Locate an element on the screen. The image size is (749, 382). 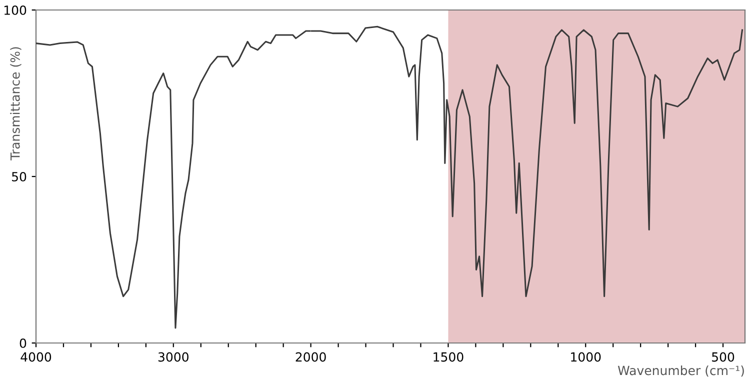
y-tick-label: 50 is located at coordinates (19, 177).